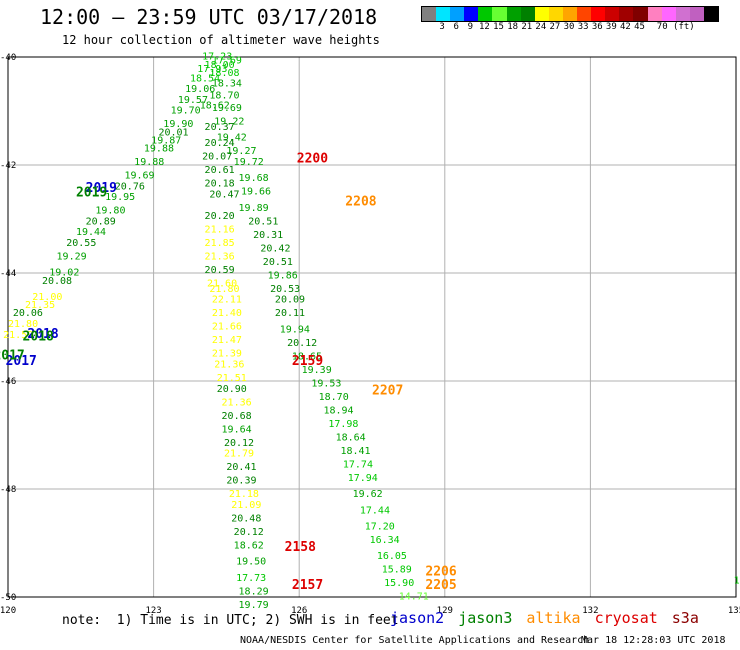 This screenshot has height=650, width=740. What do you see at coordinates (178, 124) in the screenshot?
I see `swh-value: 19.90` at bounding box center [178, 124].